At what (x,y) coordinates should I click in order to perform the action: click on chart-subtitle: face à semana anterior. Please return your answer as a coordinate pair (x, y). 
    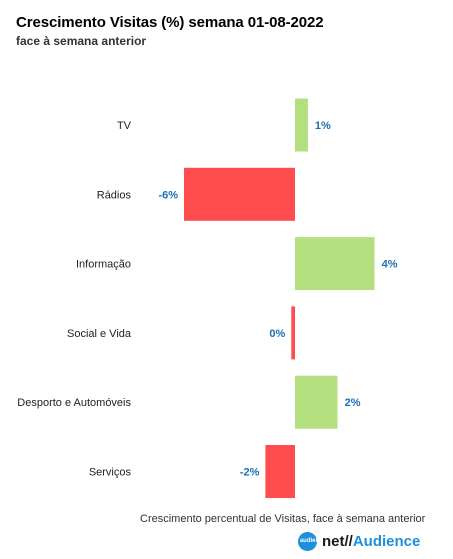
    Looking at the image, I should click on (81, 41).